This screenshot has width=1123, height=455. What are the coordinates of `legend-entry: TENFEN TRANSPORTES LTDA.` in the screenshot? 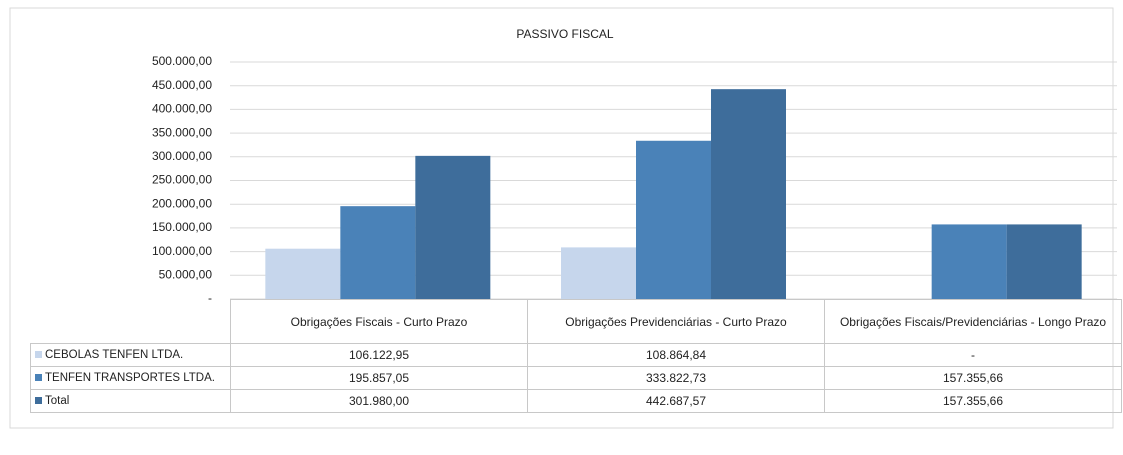 It's located at (130, 378).